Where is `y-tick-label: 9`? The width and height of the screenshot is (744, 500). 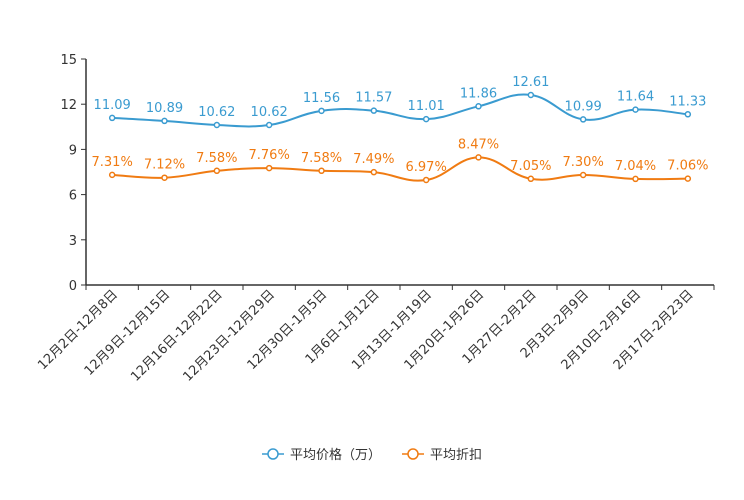 y-tick-label: 9 is located at coordinates (73, 150).